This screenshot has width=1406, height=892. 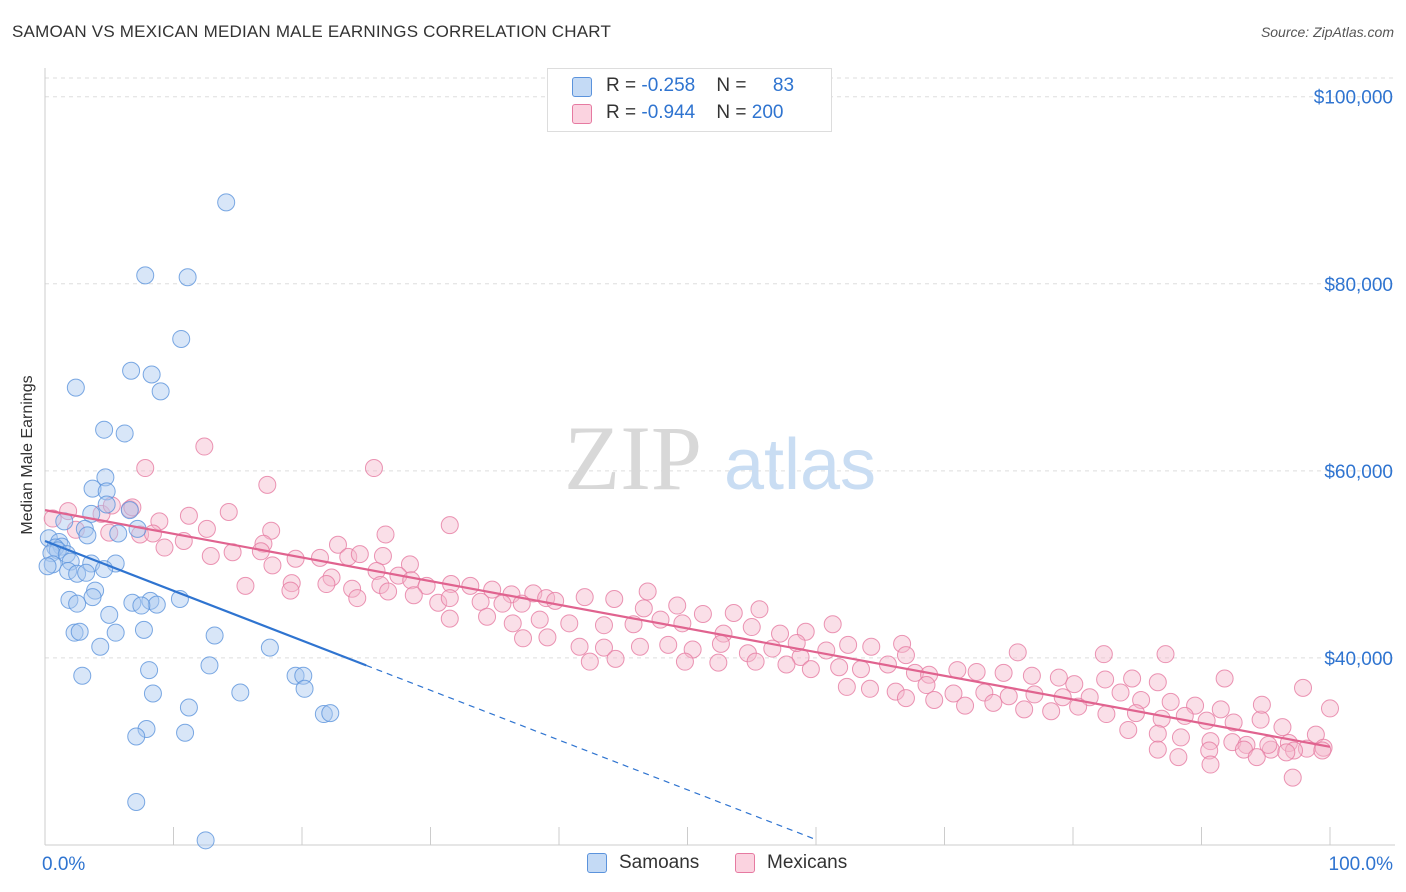 What do you see at coordinates (700, 86) in the screenshot?
I see `legend-text-samoans: R = -0.258 N = 83` at bounding box center [700, 86].